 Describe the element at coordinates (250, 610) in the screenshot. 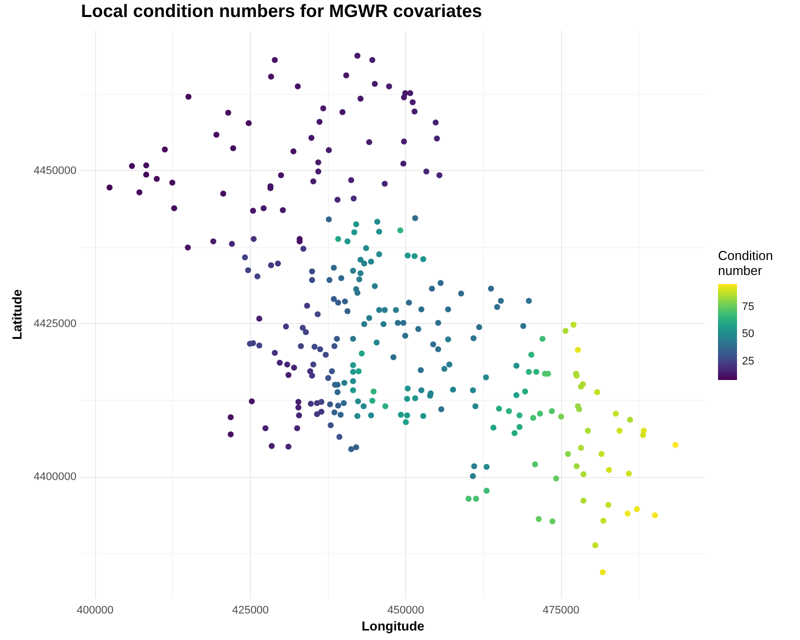

I see `x-tick-label: 425000` at that location.